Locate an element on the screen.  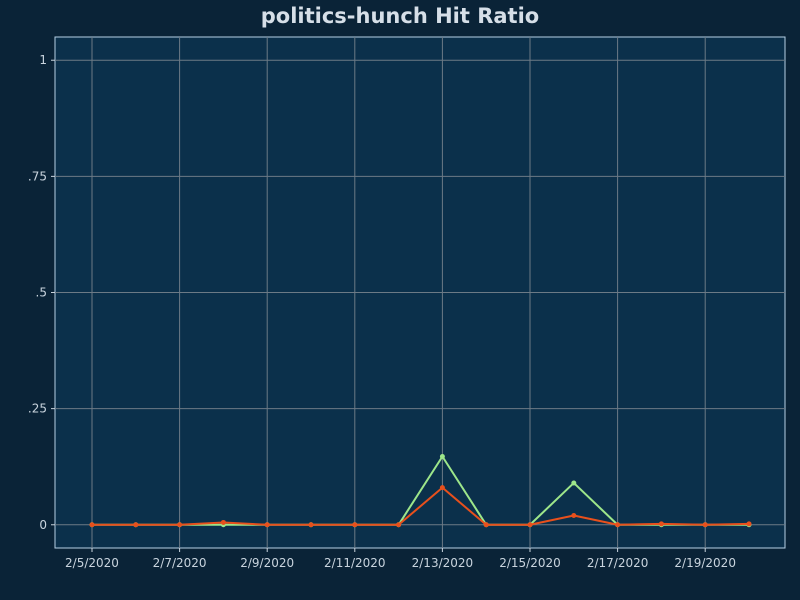
x-tick-label: 2/11/2020 is located at coordinates (355, 563).